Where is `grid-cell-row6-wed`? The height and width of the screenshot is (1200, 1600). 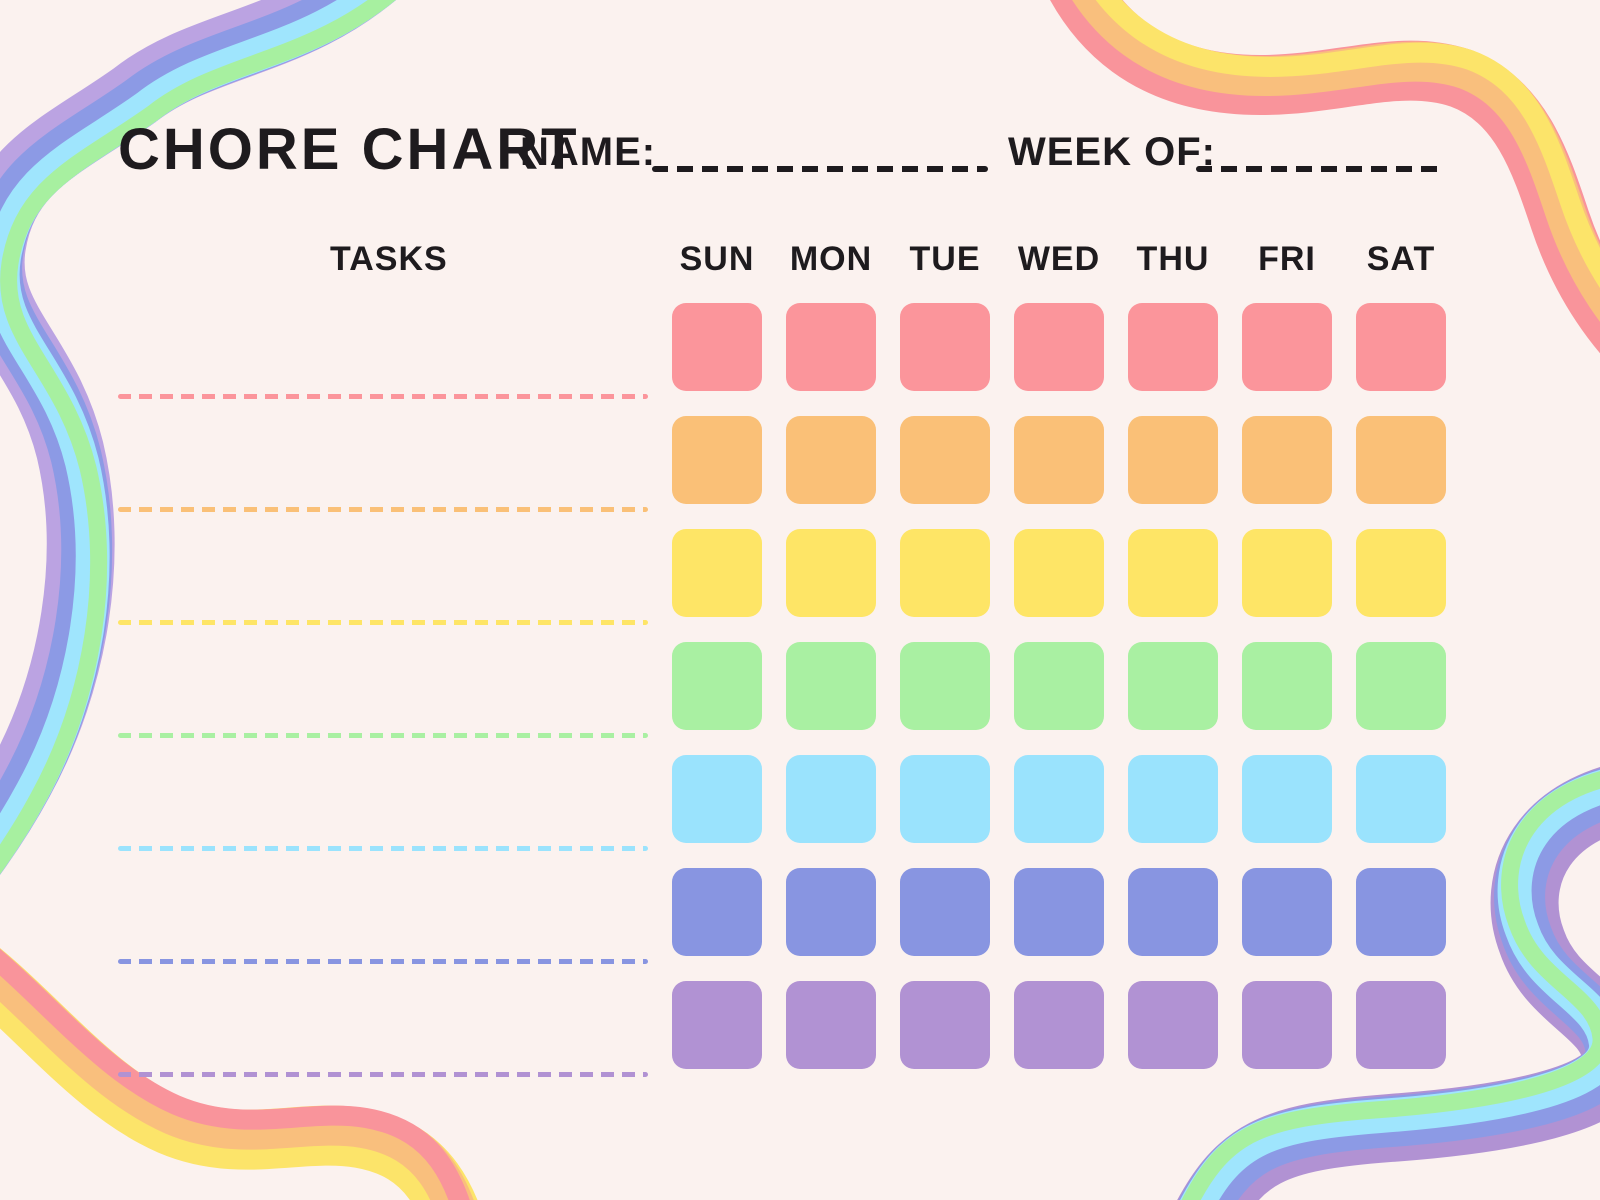 grid-cell-row6-wed is located at coordinates (1059, 912).